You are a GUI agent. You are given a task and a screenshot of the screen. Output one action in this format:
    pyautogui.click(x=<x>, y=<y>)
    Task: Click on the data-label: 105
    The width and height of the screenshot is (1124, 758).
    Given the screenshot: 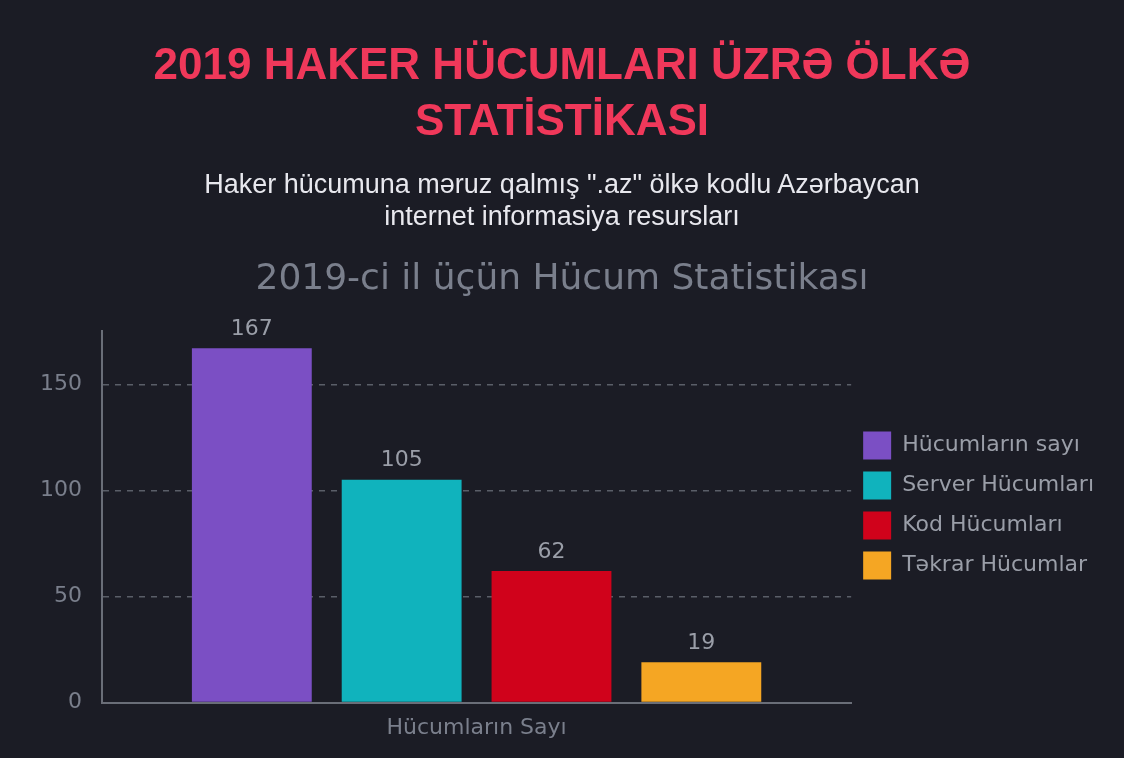 What is the action you would take?
    pyautogui.click(x=401, y=459)
    